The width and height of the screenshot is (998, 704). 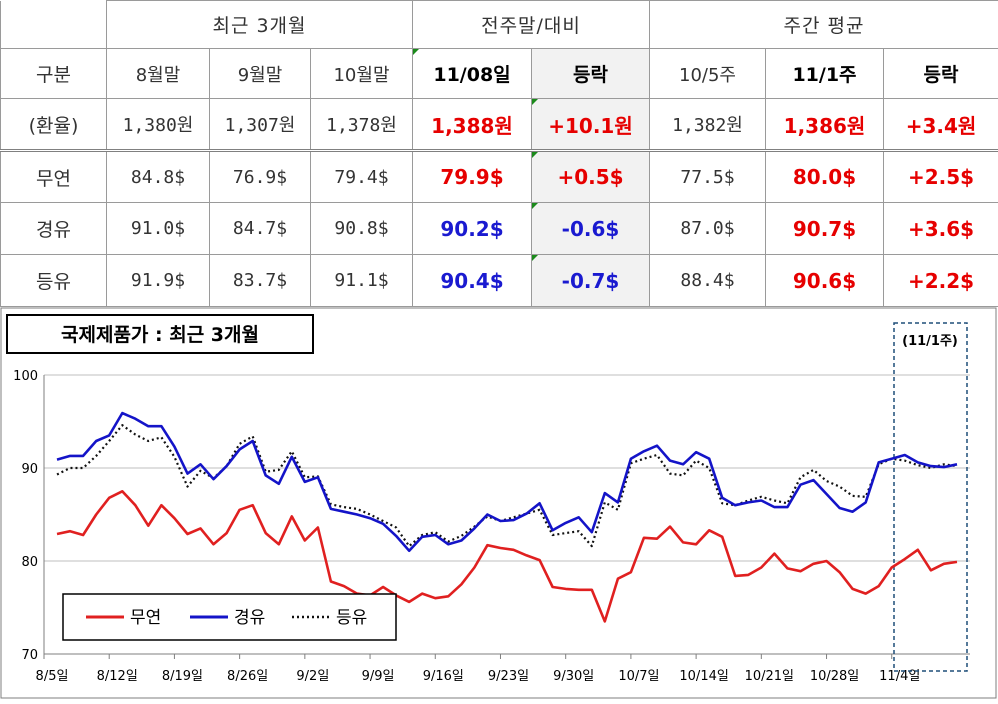 What do you see at coordinates (229, 617) in the screenshot?
I see `legend: 무연 경유 등유` at bounding box center [229, 617].